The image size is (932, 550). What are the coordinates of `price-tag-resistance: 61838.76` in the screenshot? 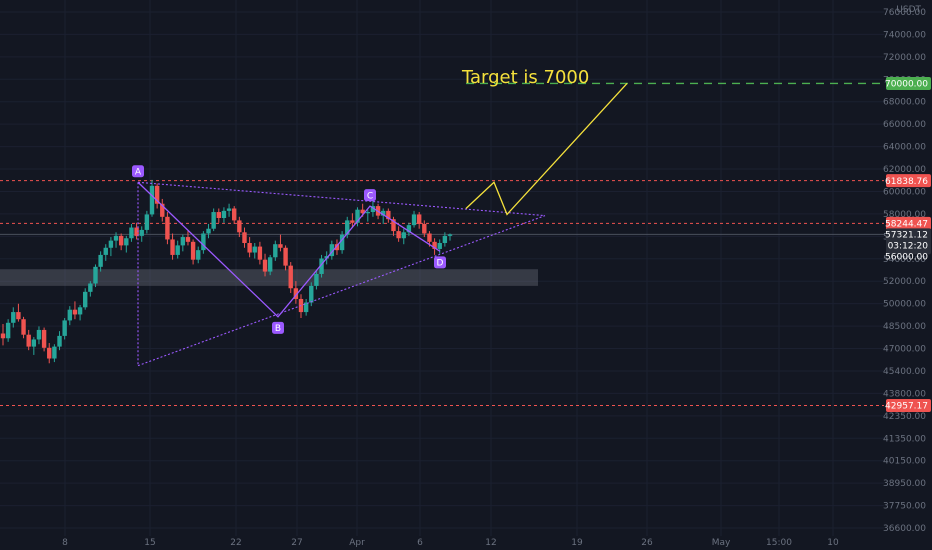 It's located at (908, 181).